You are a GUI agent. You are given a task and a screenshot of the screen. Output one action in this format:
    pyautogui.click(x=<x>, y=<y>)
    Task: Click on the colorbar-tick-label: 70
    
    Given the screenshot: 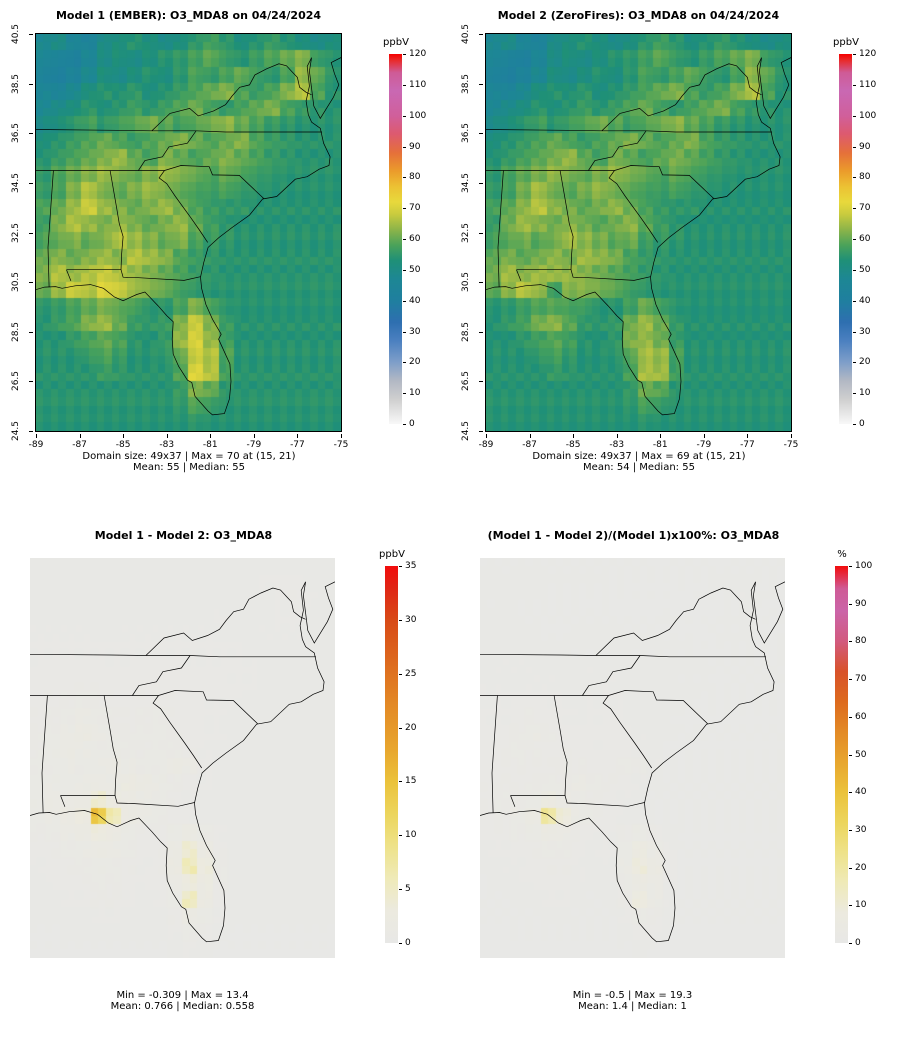 What is the action you would take?
    pyautogui.click(x=861, y=679)
    